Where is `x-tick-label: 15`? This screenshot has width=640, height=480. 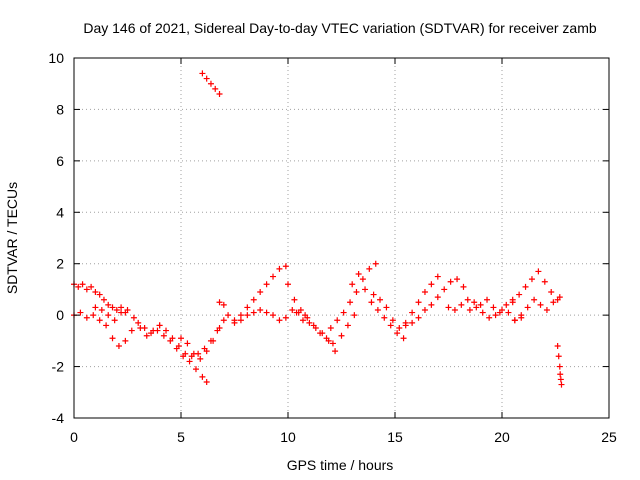 x-tick-label: 15 is located at coordinates (395, 437).